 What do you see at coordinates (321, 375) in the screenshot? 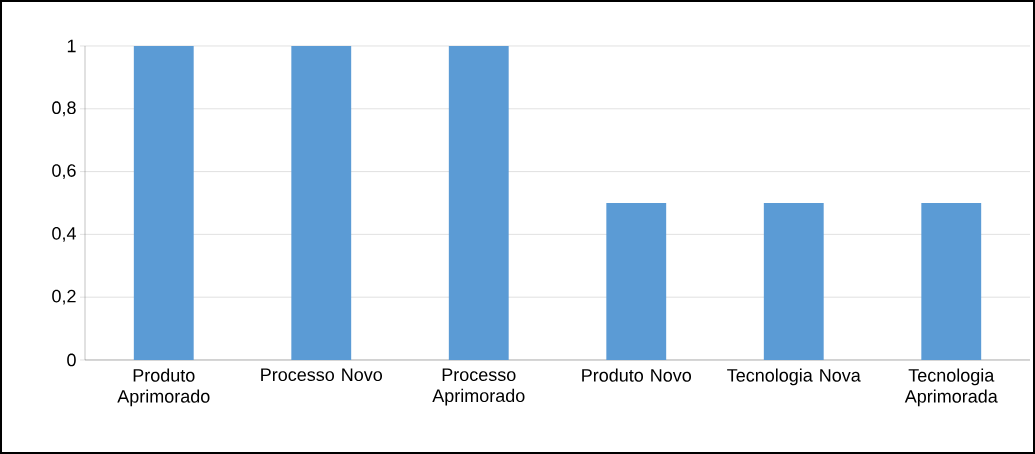
I see `x-tick-label: Processo Novo` at bounding box center [321, 375].